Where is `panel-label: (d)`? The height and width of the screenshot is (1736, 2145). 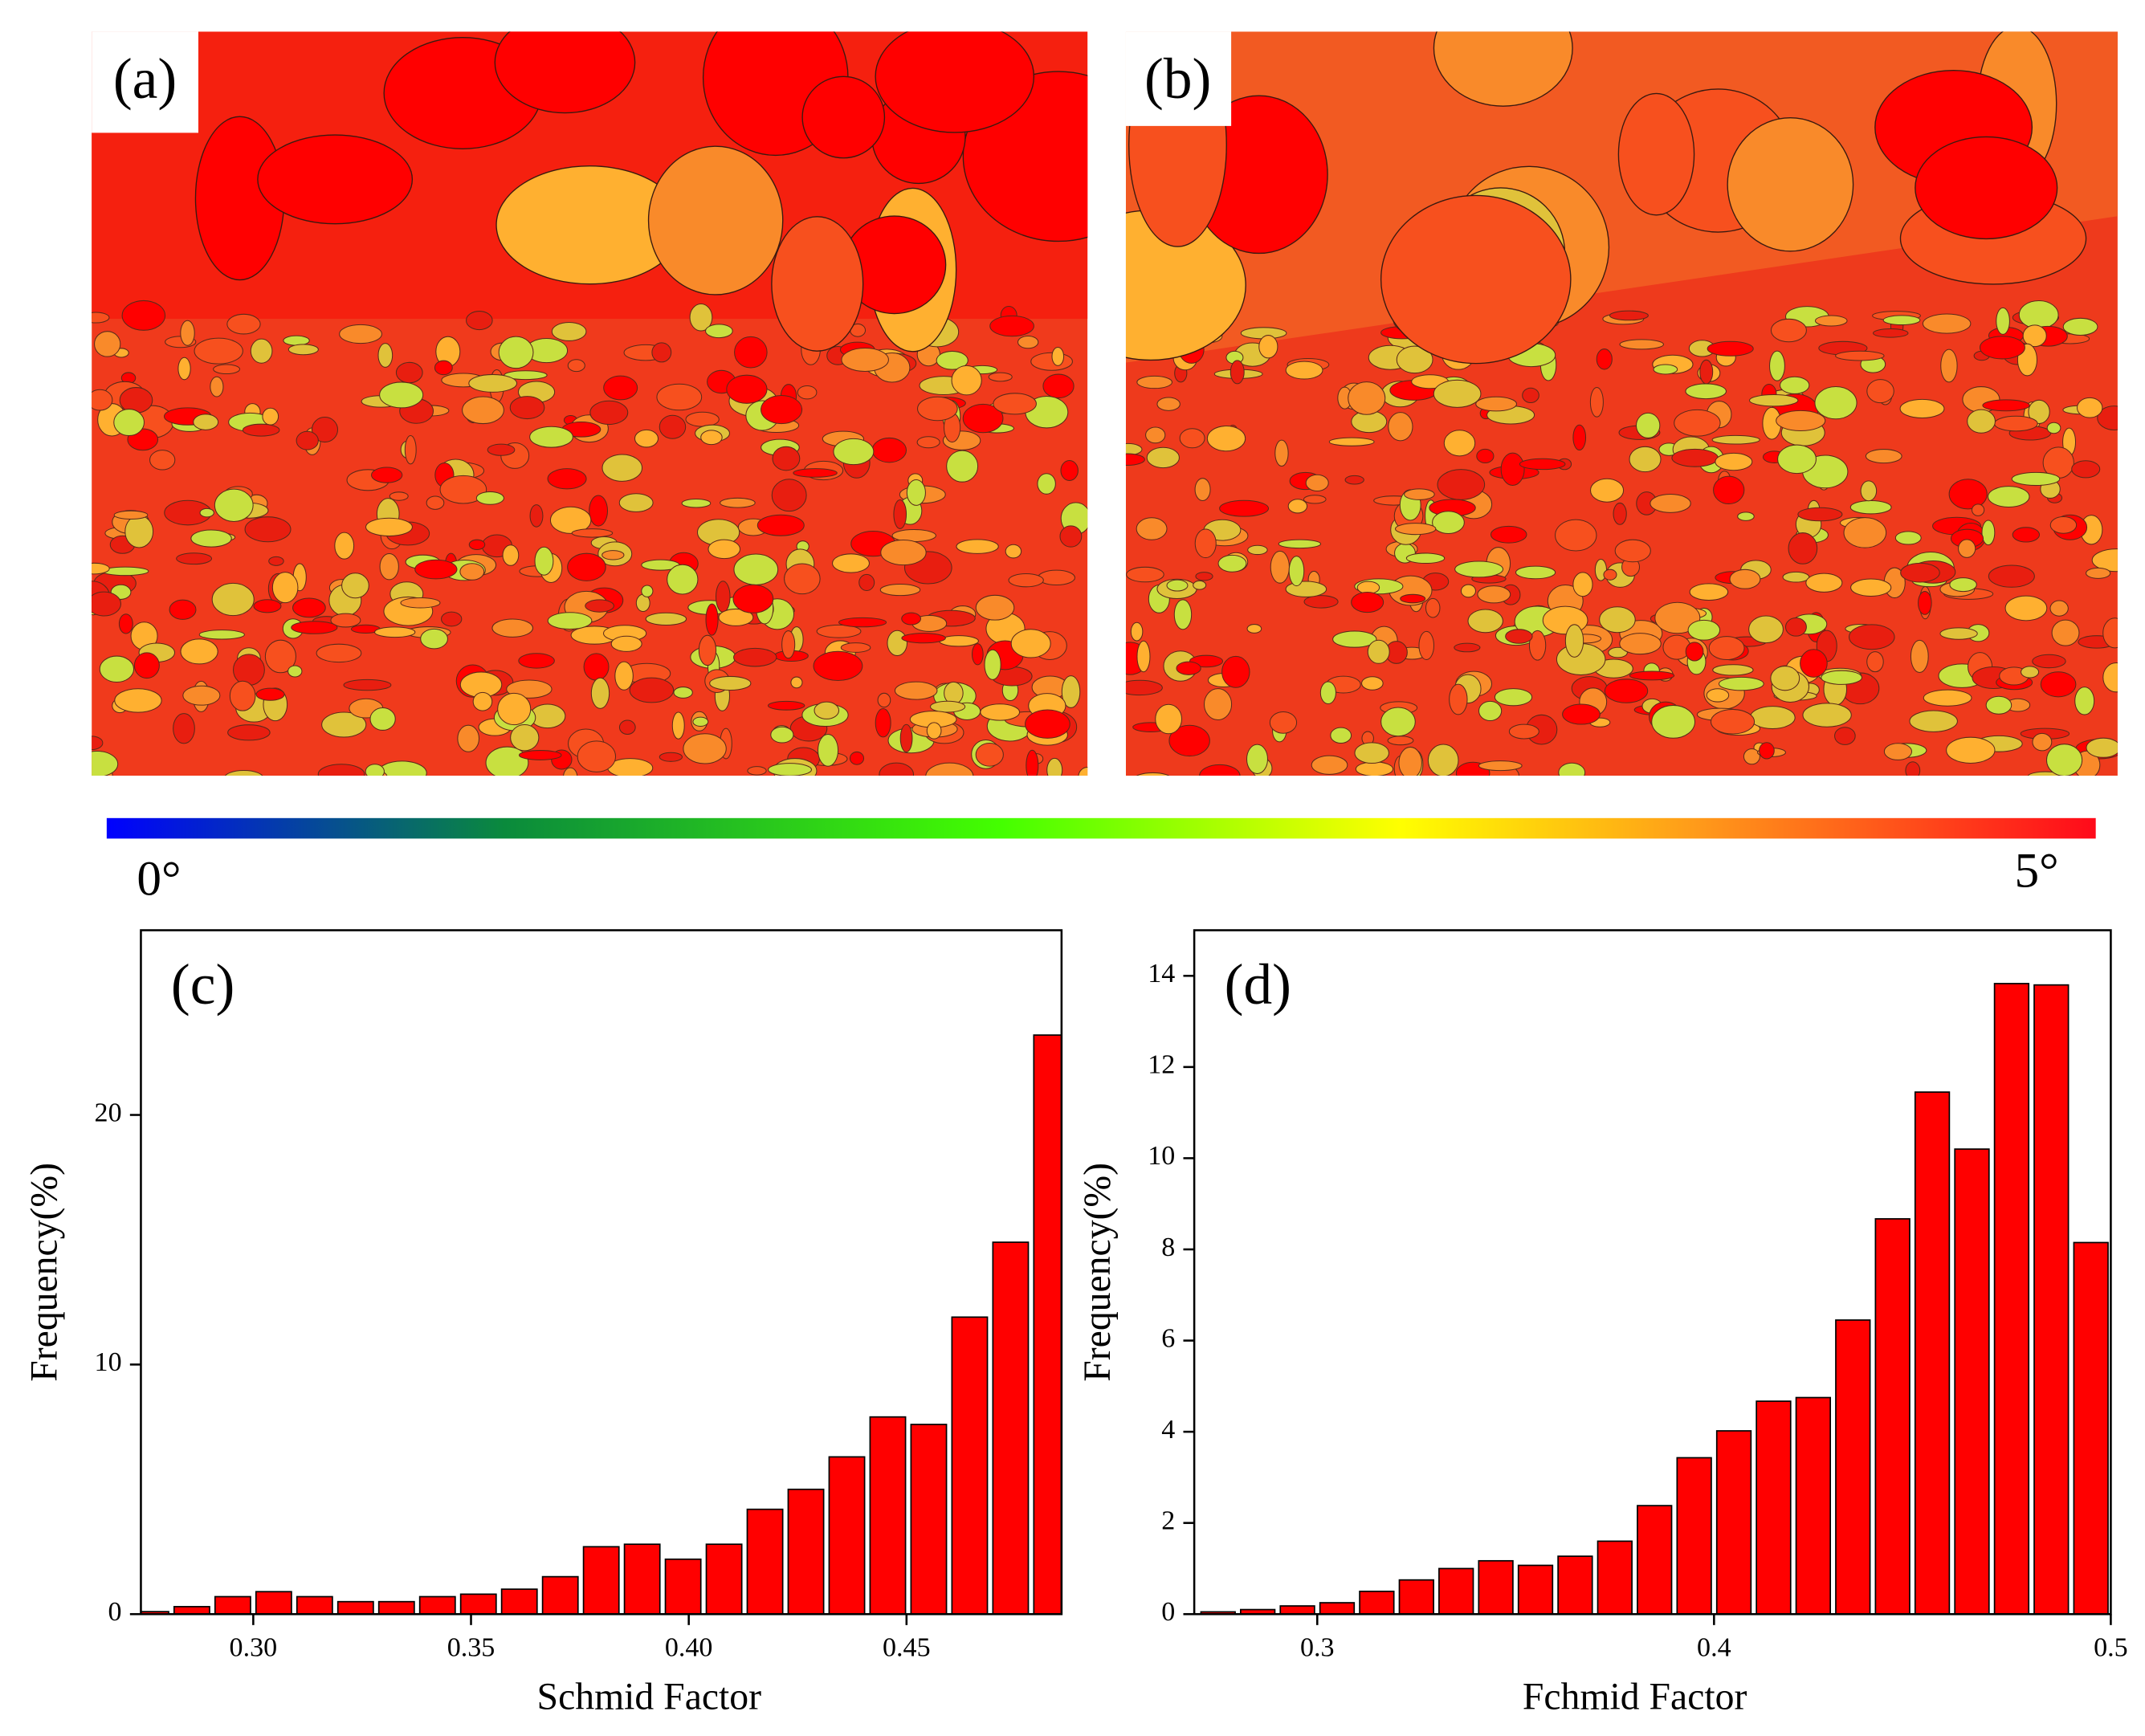 panel-label: (d) is located at coordinates (1258, 985).